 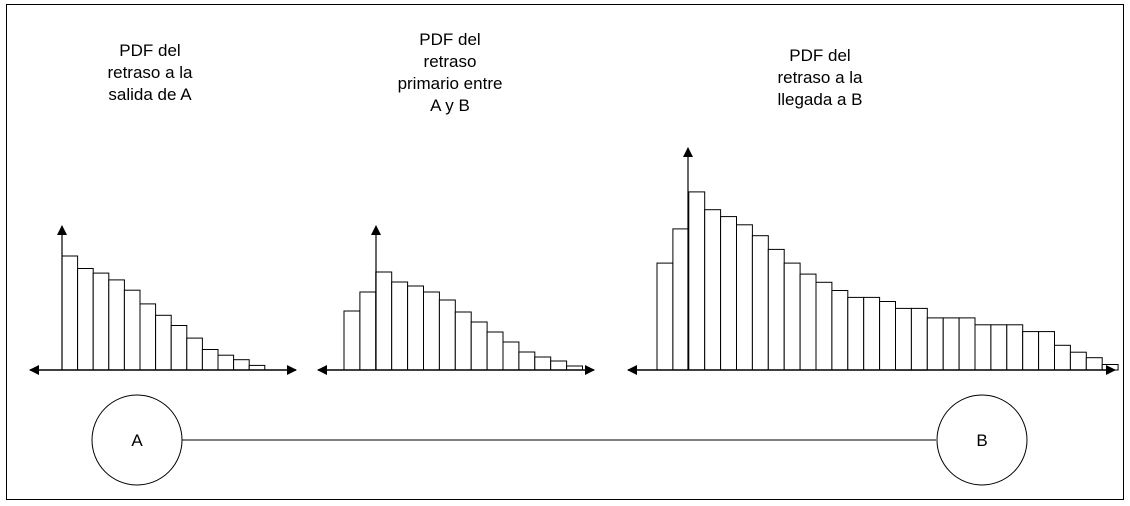 I want to click on caption-line: A y B, so click(x=450, y=105).